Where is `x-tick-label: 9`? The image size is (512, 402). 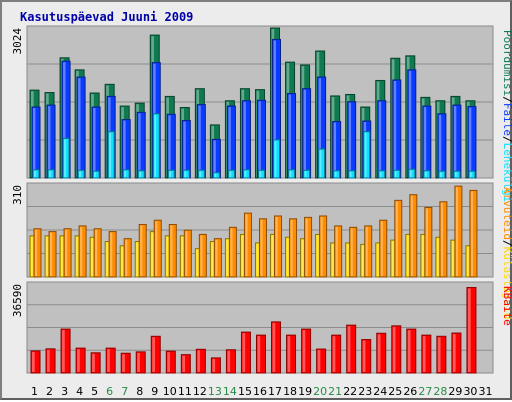
x-tick-label: 9 is located at coordinates (154, 391).